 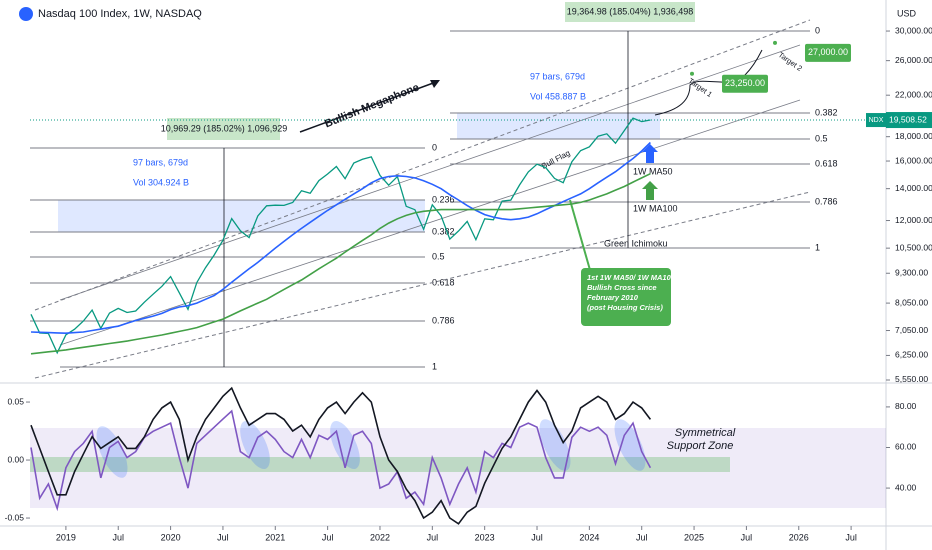 I want to click on zone, so click(x=458, y=468).